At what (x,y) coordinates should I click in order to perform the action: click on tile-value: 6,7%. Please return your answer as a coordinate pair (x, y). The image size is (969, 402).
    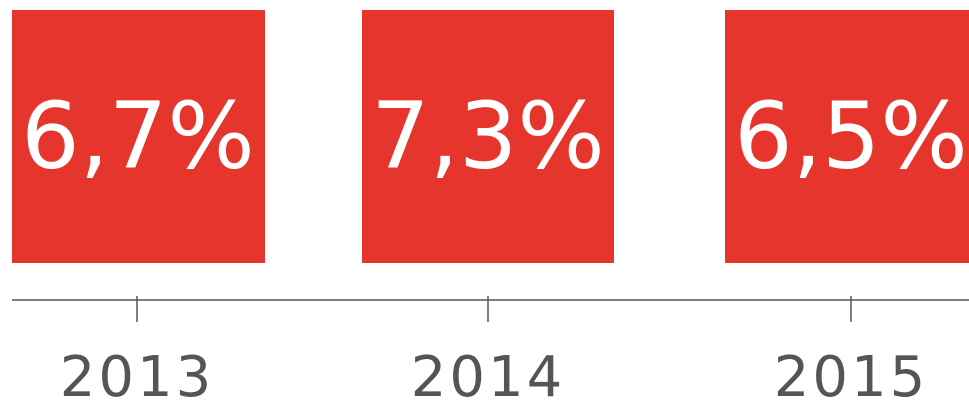
    Looking at the image, I should click on (138, 135).